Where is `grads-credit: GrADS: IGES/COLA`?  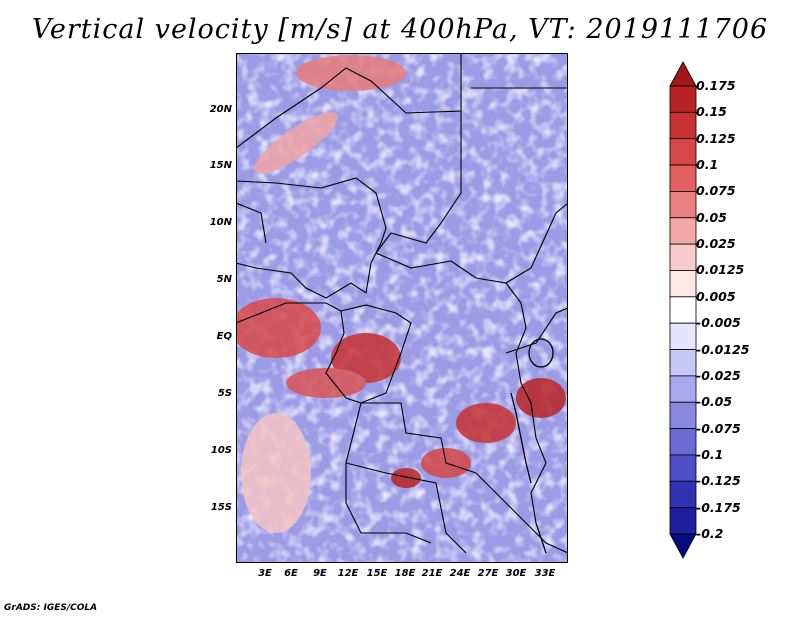 grads-credit: GrADS: IGES/COLA is located at coordinates (51, 608).